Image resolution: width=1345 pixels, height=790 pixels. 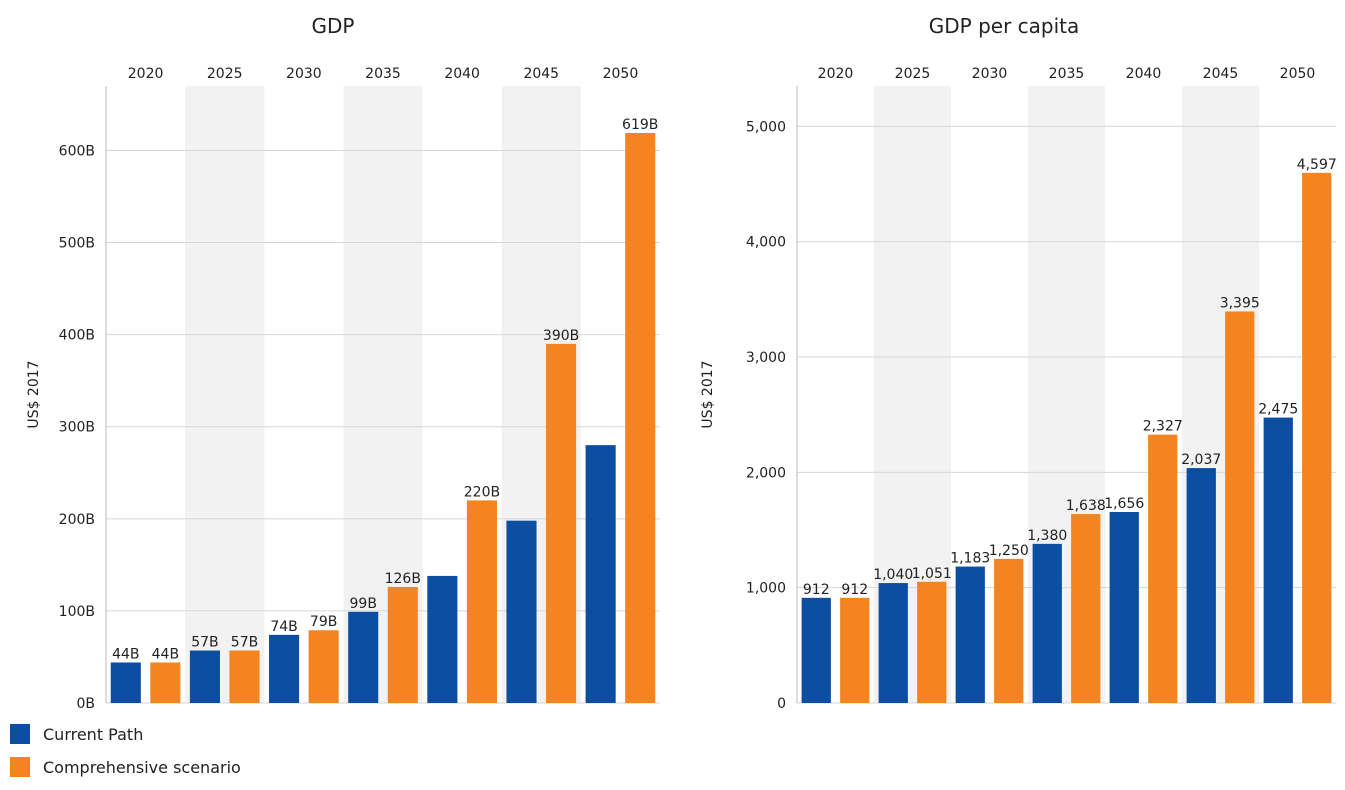 I want to click on y-tick-label: 1,000, so click(x=766, y=589).